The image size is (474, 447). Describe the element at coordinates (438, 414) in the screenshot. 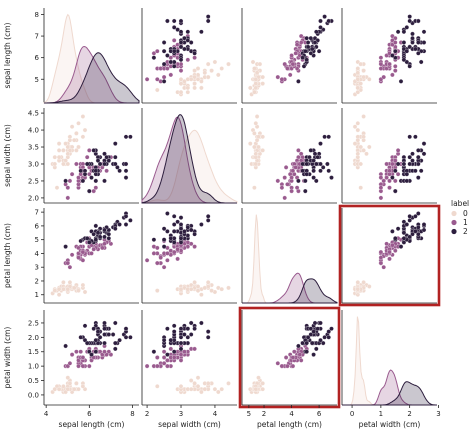

I see `x-tick-label: 3` at that location.